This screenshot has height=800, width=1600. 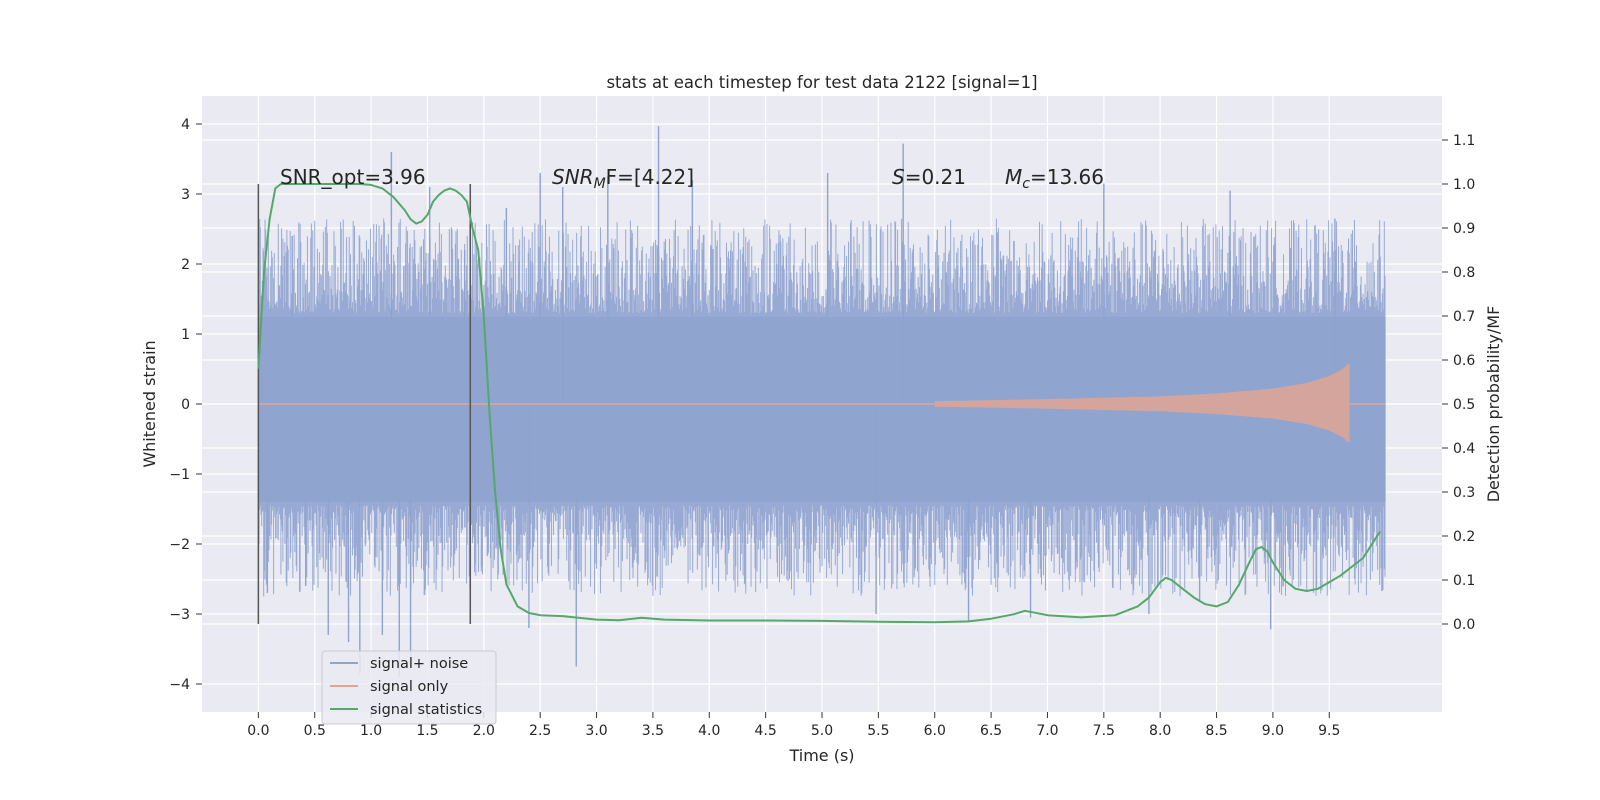 I want to click on y-tick-label-left: 0, so click(x=185, y=405).